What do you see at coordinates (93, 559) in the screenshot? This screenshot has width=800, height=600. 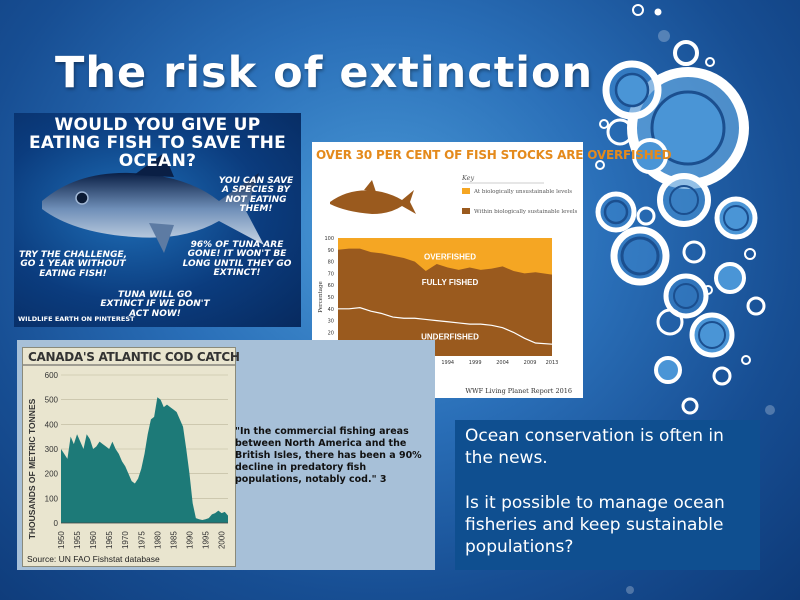 I see `cod-source: Source: UN FAO Fishstat database` at bounding box center [93, 559].